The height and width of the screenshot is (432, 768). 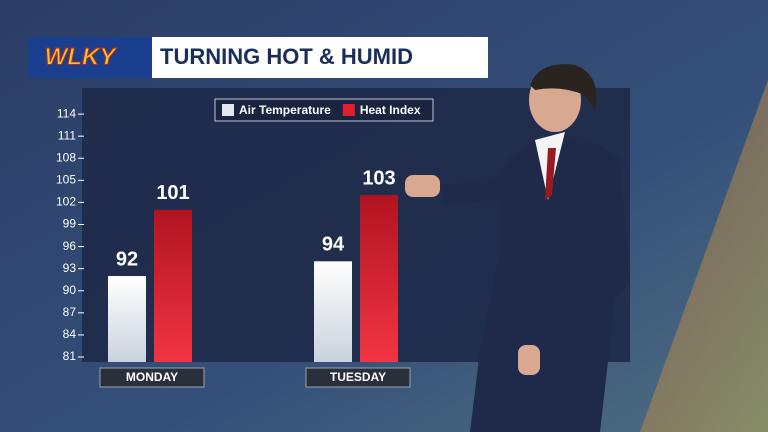 I want to click on data-label: 94, so click(x=333, y=245).